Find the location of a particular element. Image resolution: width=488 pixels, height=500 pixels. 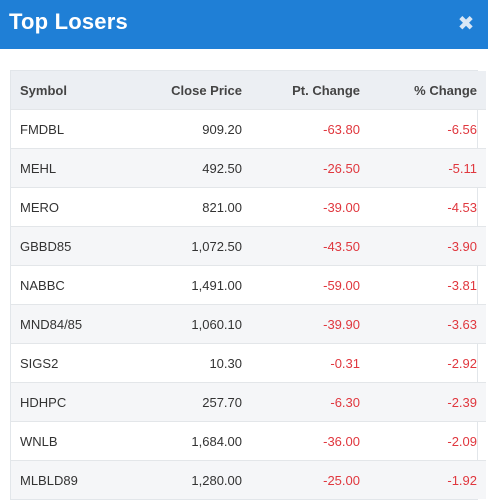

pct-change-cell: -6.56 is located at coordinates (462, 129).